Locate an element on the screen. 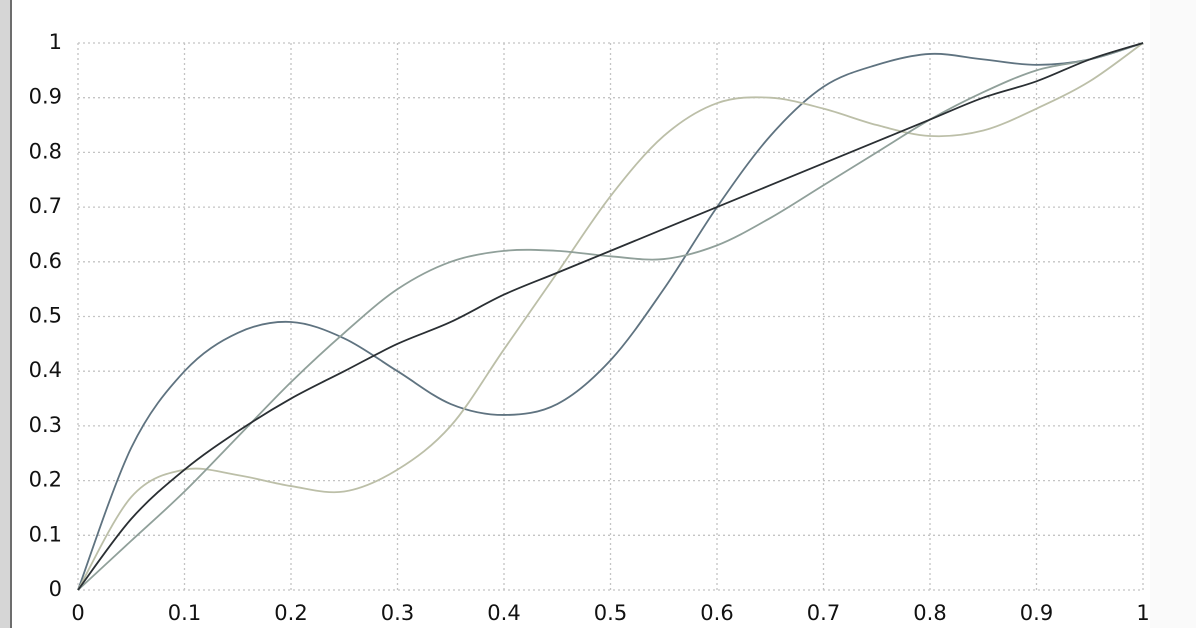 The width and height of the screenshot is (1196, 628). y-tick-label: 0.2 is located at coordinates (45, 480).